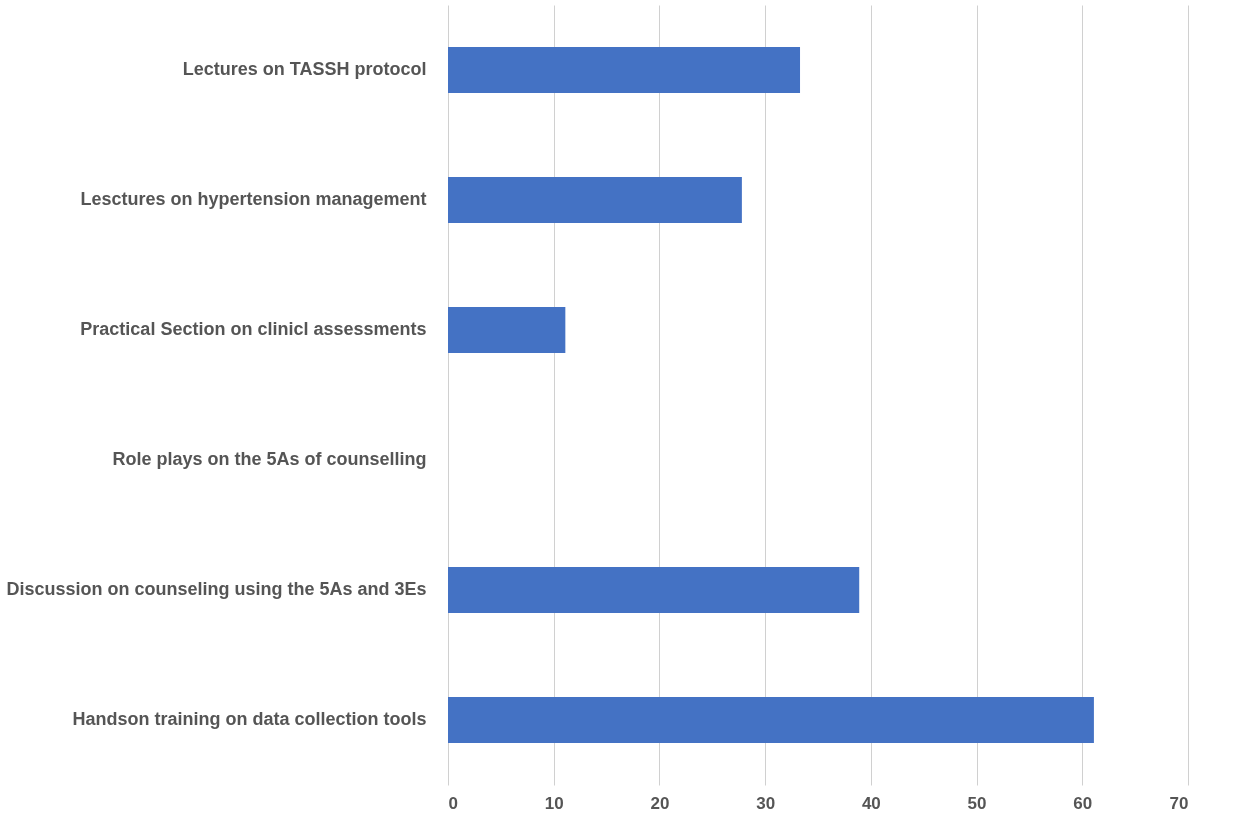  What do you see at coordinates (660, 803) in the screenshot?
I see `x-tick-label: 20` at bounding box center [660, 803].